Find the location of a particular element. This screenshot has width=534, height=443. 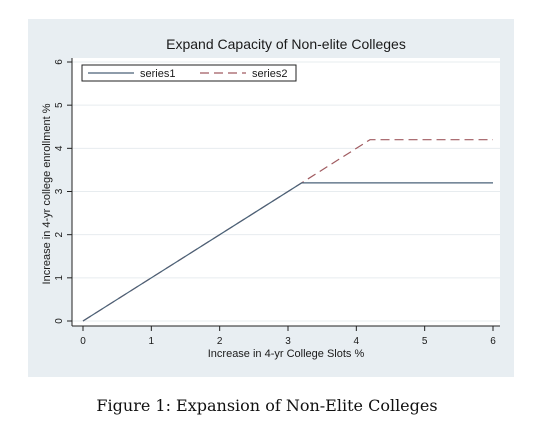

chart-title: Expand Capacity of Non-elite Colleges is located at coordinates (286, 44).